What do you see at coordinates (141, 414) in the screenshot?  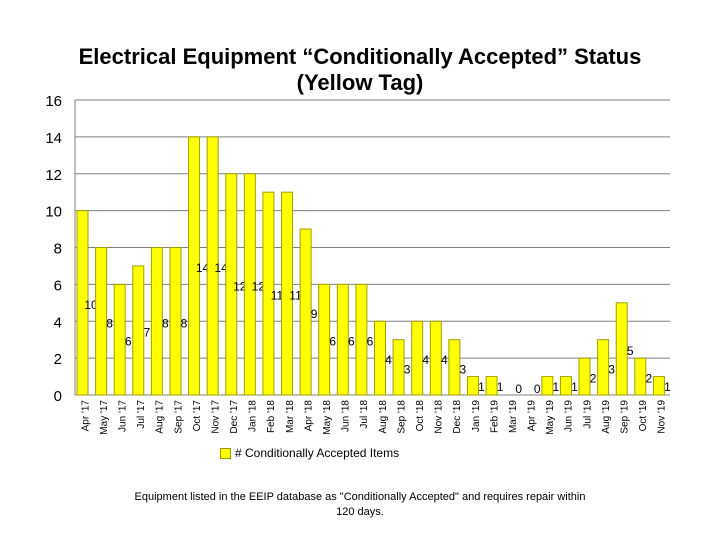 I see `x-tick-label: Jul '17` at bounding box center [141, 414].